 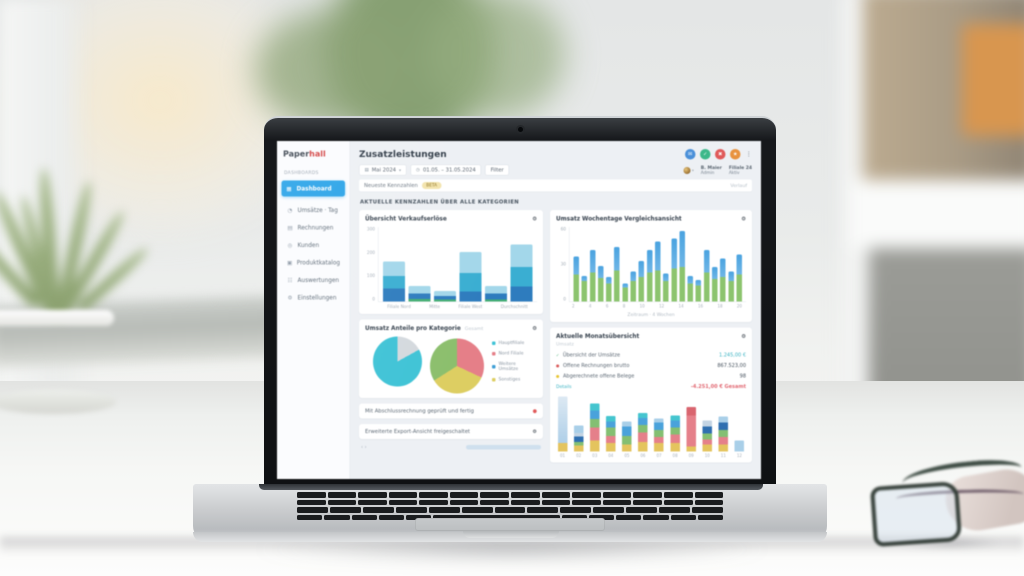 What do you see at coordinates (732, 355) in the screenshot?
I see `stat-value: 1.245,00 €` at bounding box center [732, 355].